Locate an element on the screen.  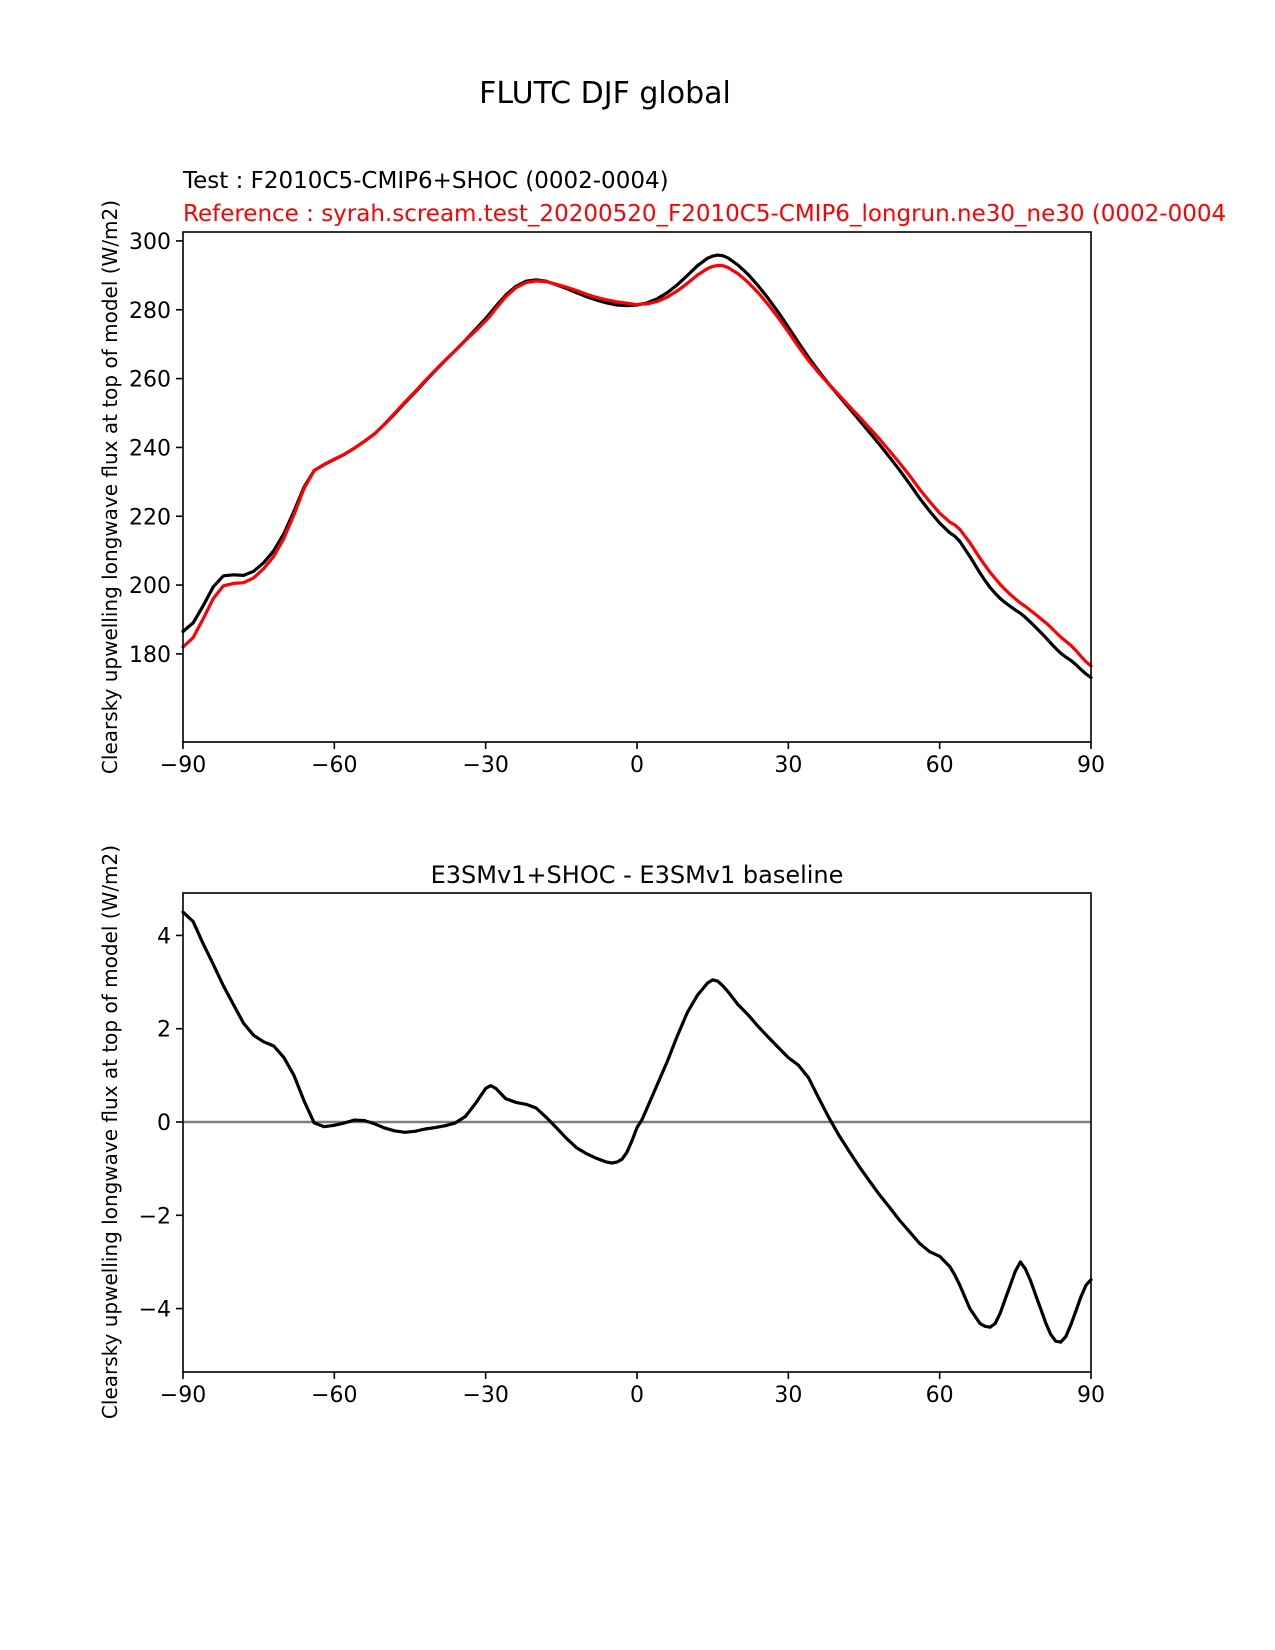
figure-title: FLUTC DJF global is located at coordinates (605, 93).